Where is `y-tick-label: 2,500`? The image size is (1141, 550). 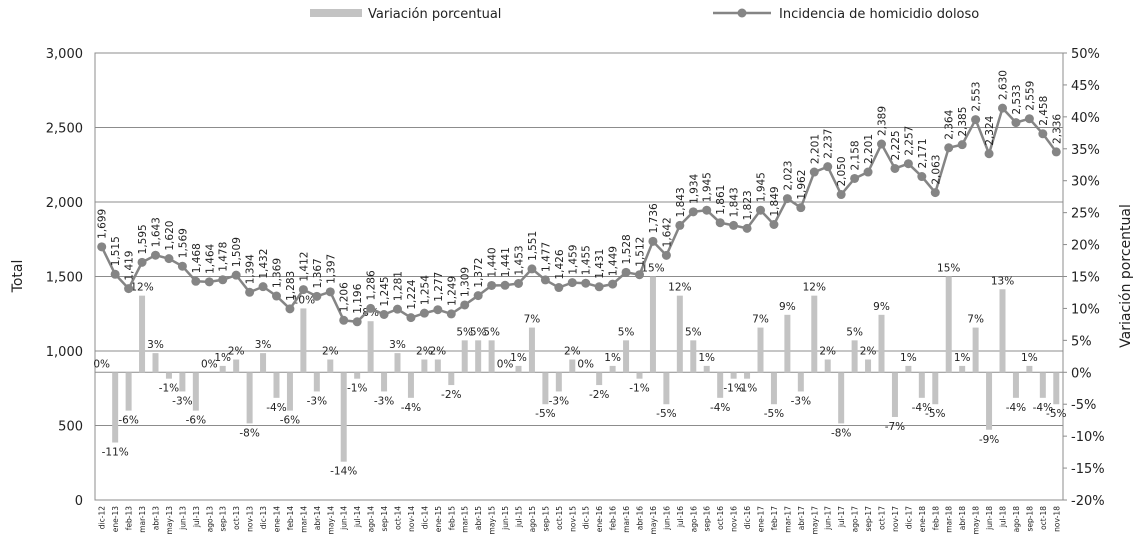 y-tick-label: 2,500 is located at coordinates (64, 129).